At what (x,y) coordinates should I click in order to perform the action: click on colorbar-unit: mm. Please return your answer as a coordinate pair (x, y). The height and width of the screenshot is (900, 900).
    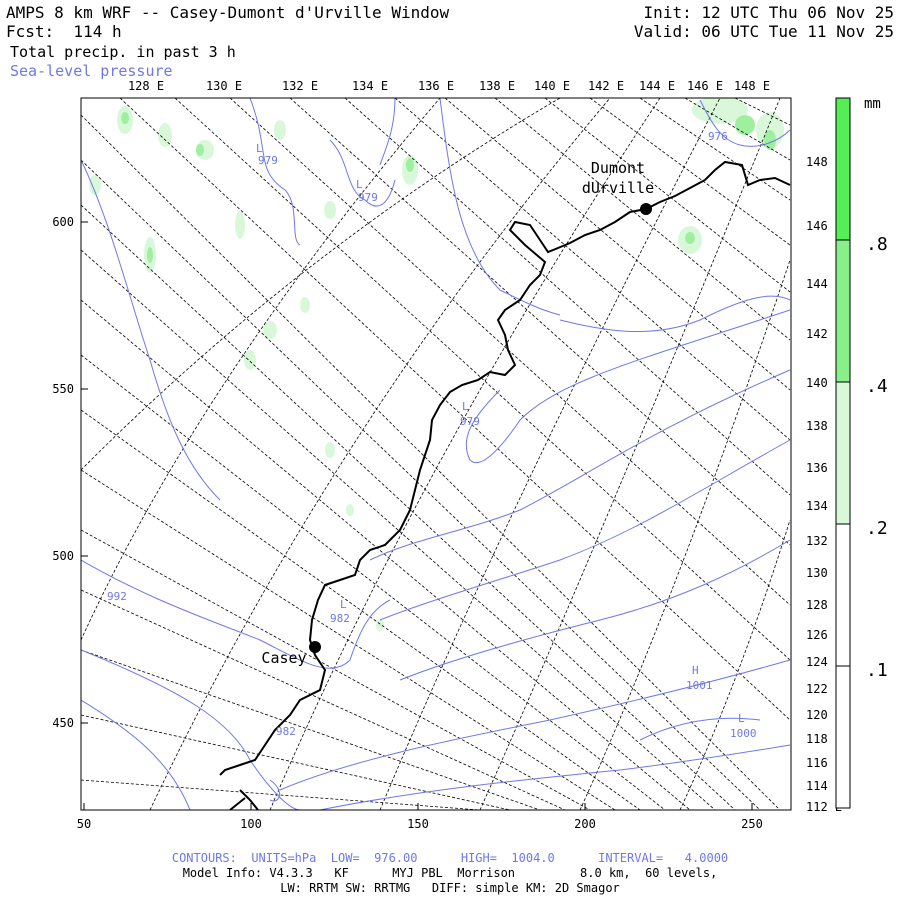
    Looking at the image, I should click on (872, 104).